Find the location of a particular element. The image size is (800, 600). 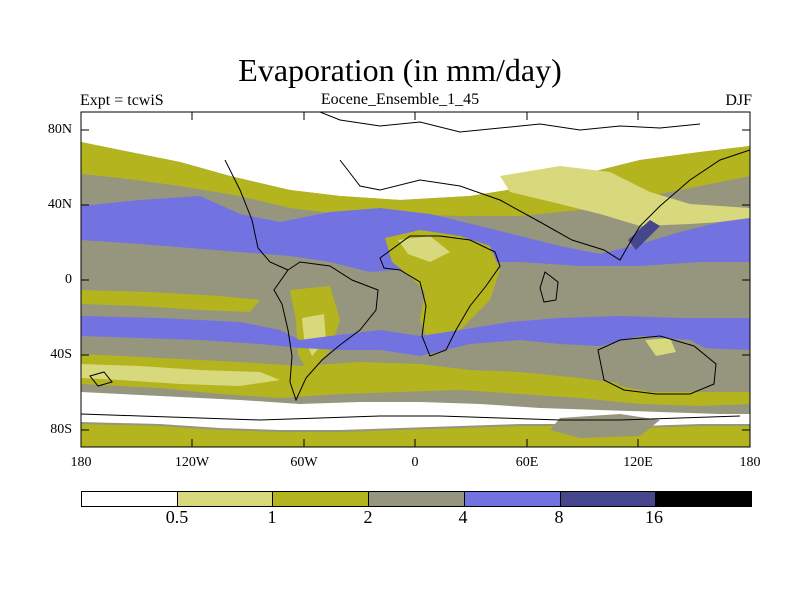

south-high-zone is located at coordinates (415, 336).